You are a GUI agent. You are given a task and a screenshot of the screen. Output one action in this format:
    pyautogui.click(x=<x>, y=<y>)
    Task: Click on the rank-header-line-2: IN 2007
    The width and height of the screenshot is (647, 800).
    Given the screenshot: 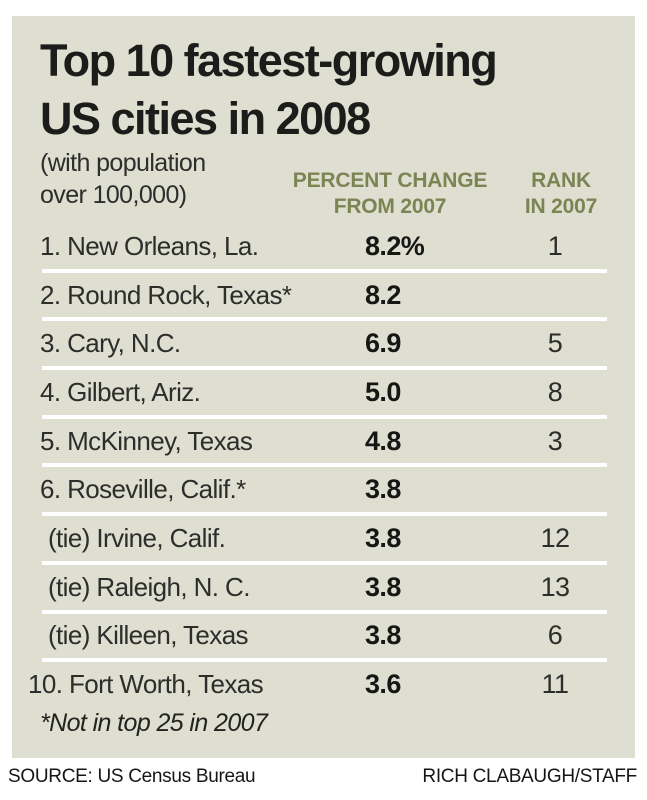 What is the action you would take?
    pyautogui.click(x=561, y=207)
    